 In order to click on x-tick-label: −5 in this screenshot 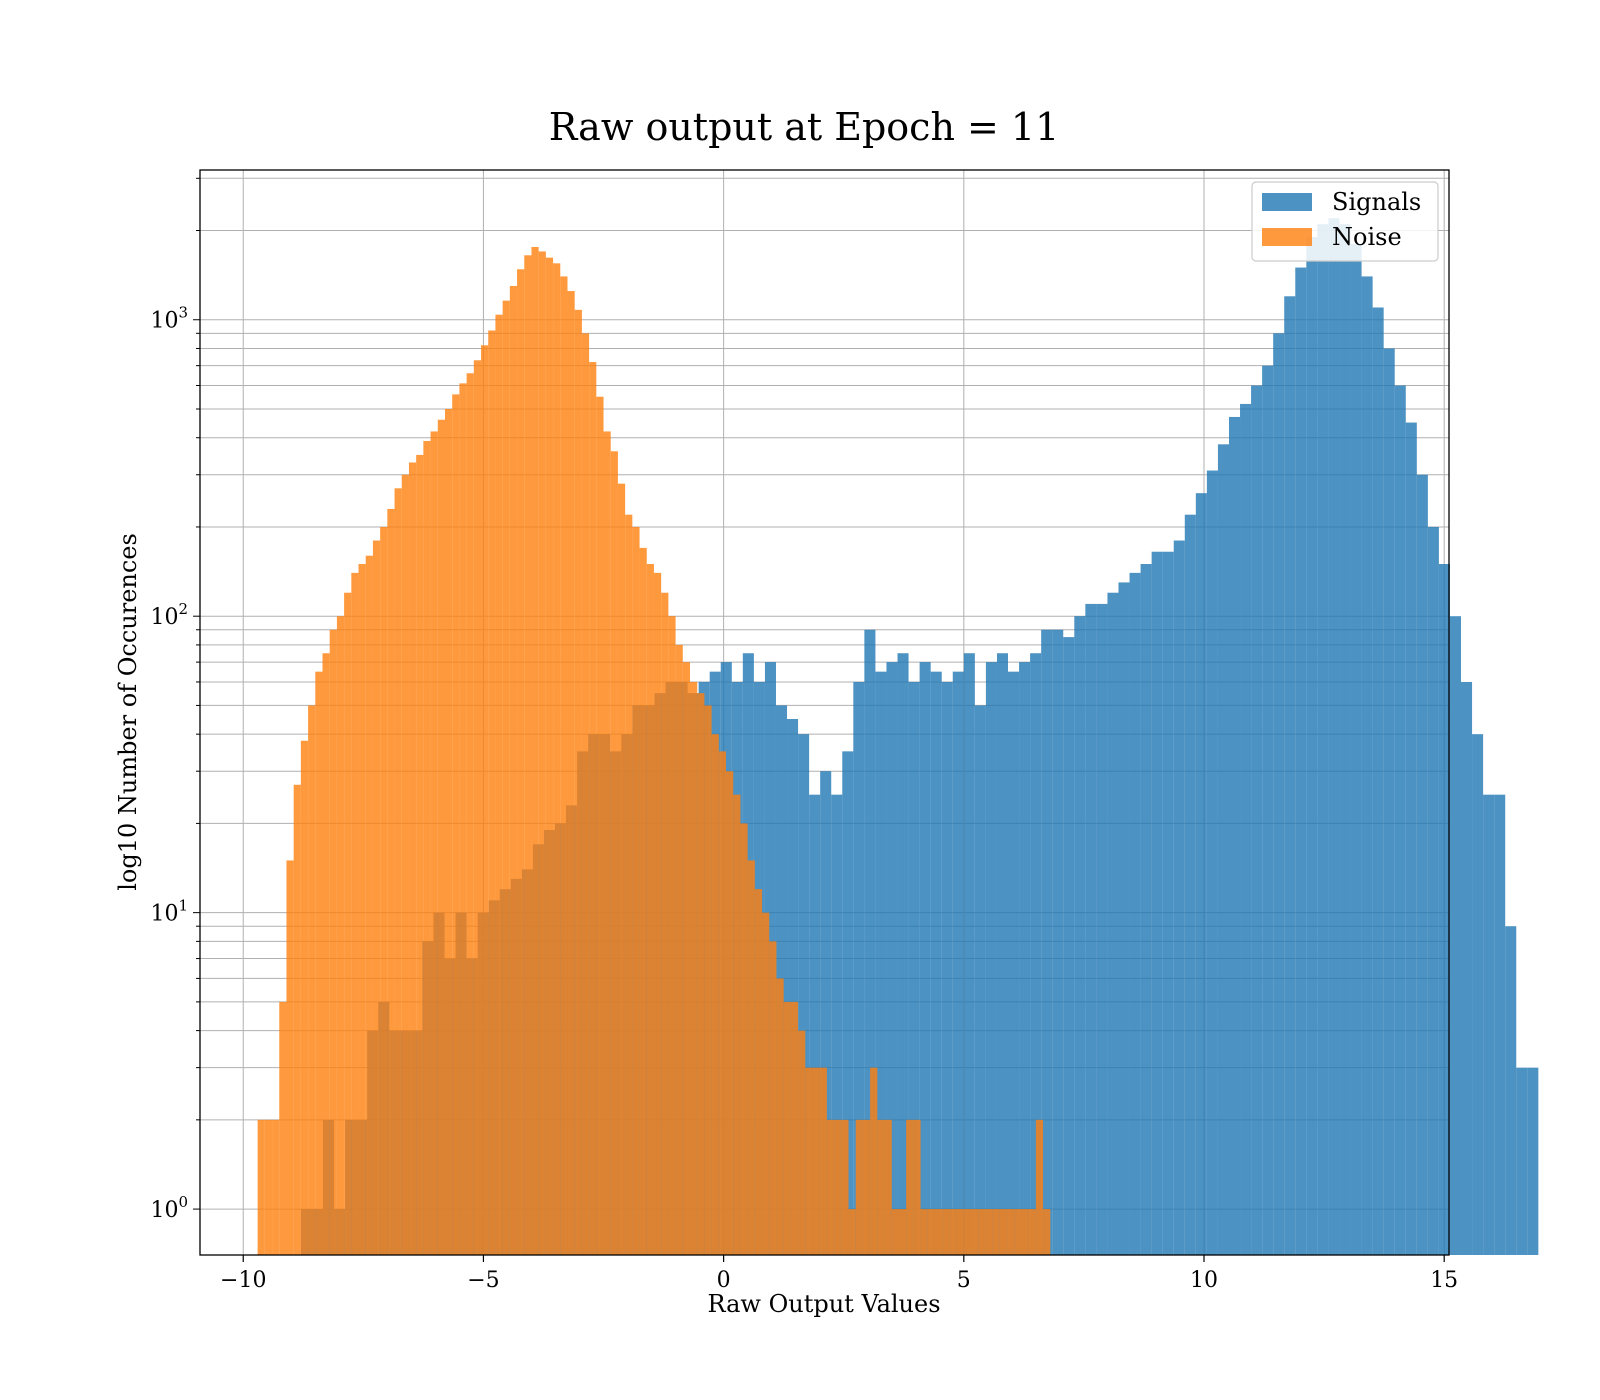, I will do `click(483, 1280)`.